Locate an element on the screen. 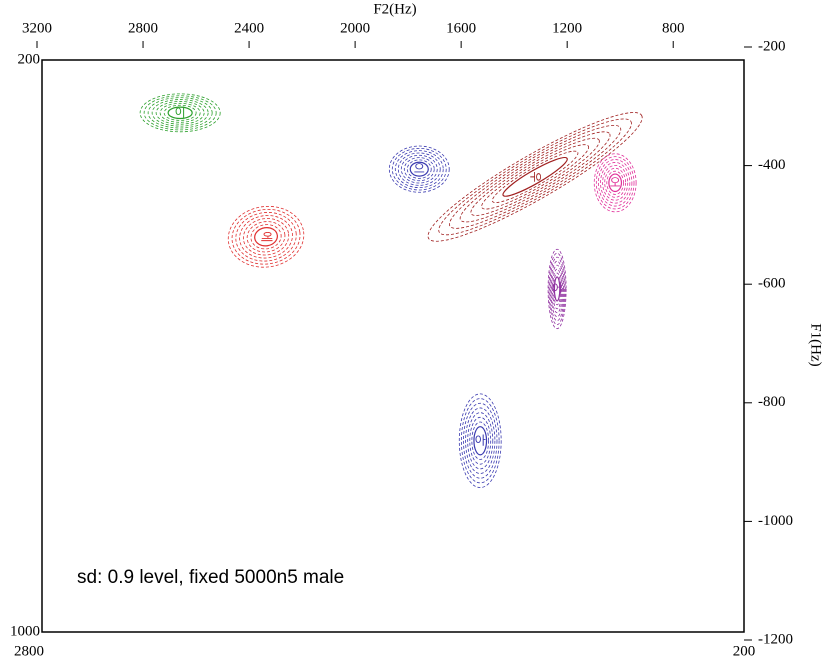 The height and width of the screenshot is (662, 827). x2-tick-label: 2000 is located at coordinates (355, 28).